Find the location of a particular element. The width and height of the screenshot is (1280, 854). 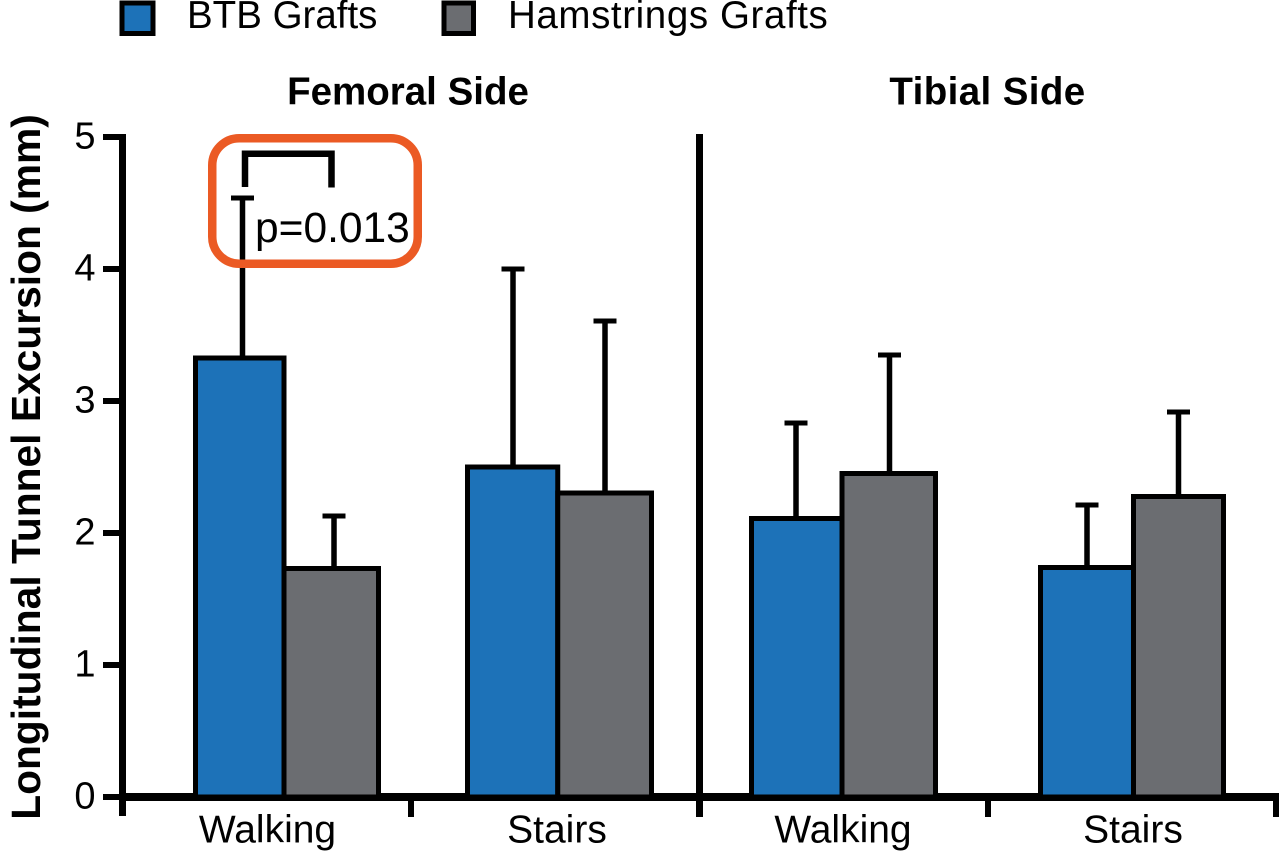

svg-text: Femoral Side is located at coordinates (408, 92).